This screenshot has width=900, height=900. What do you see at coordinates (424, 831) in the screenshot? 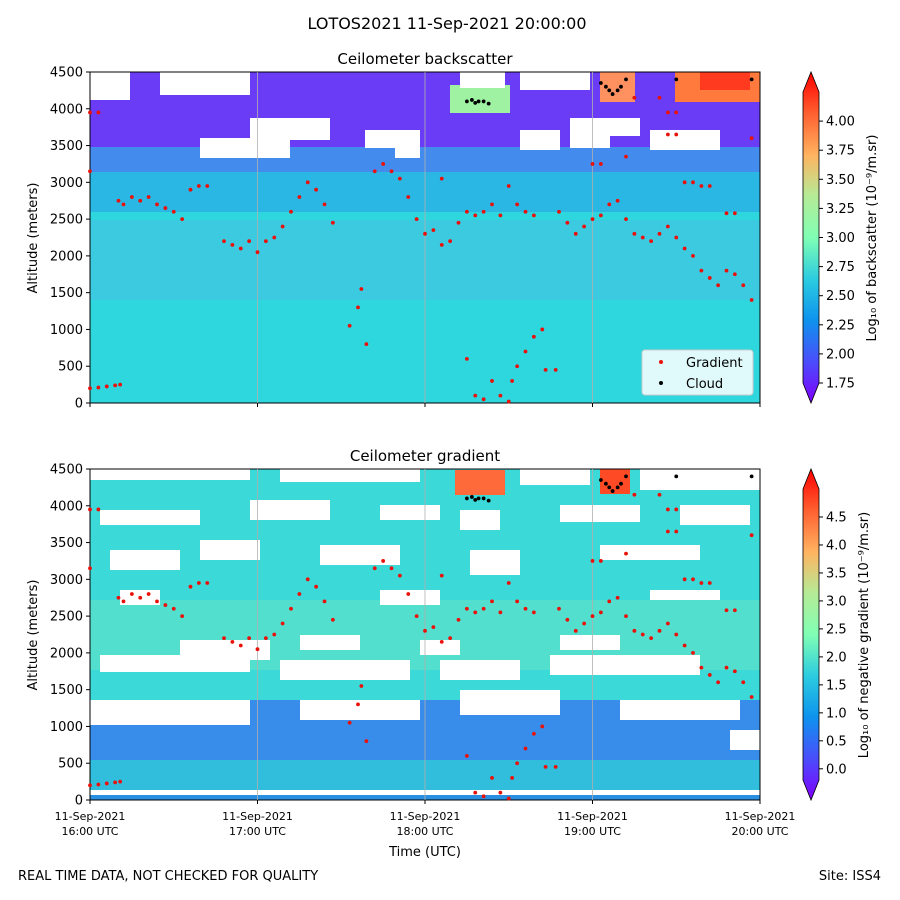
I see `x-tick-label-time: 18:00 UTC` at bounding box center [424, 831].